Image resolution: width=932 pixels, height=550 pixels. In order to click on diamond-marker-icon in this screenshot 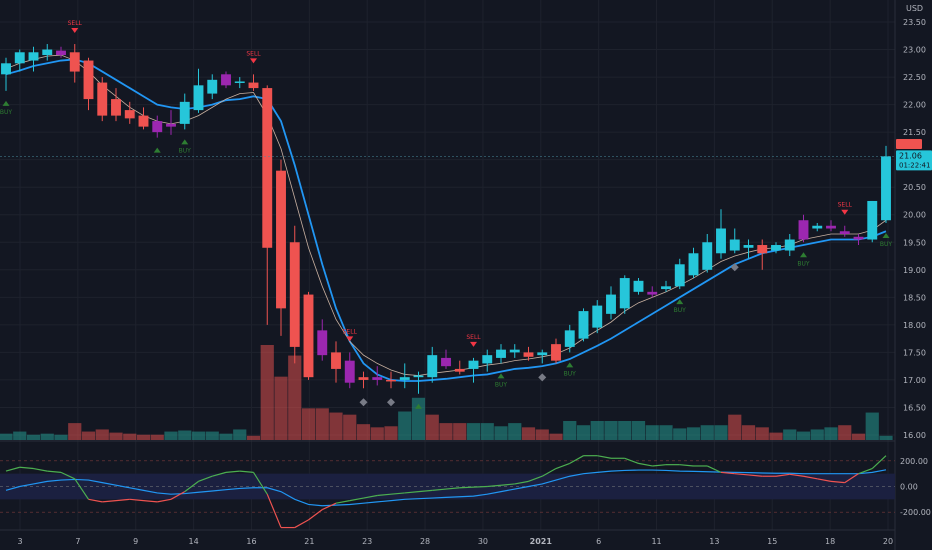, I will do `click(542, 377)`.